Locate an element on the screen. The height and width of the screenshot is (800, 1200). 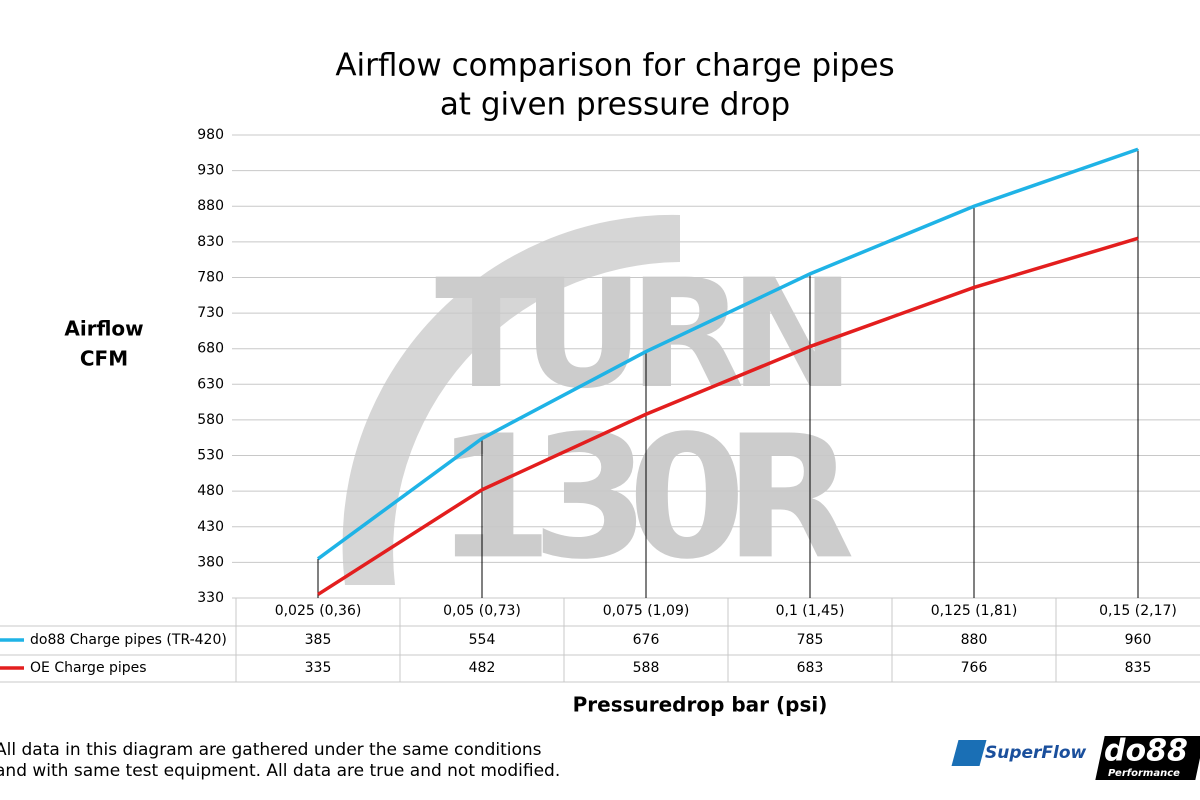
logo-superflow: SuperFlow is located at coordinates (1019, 753).